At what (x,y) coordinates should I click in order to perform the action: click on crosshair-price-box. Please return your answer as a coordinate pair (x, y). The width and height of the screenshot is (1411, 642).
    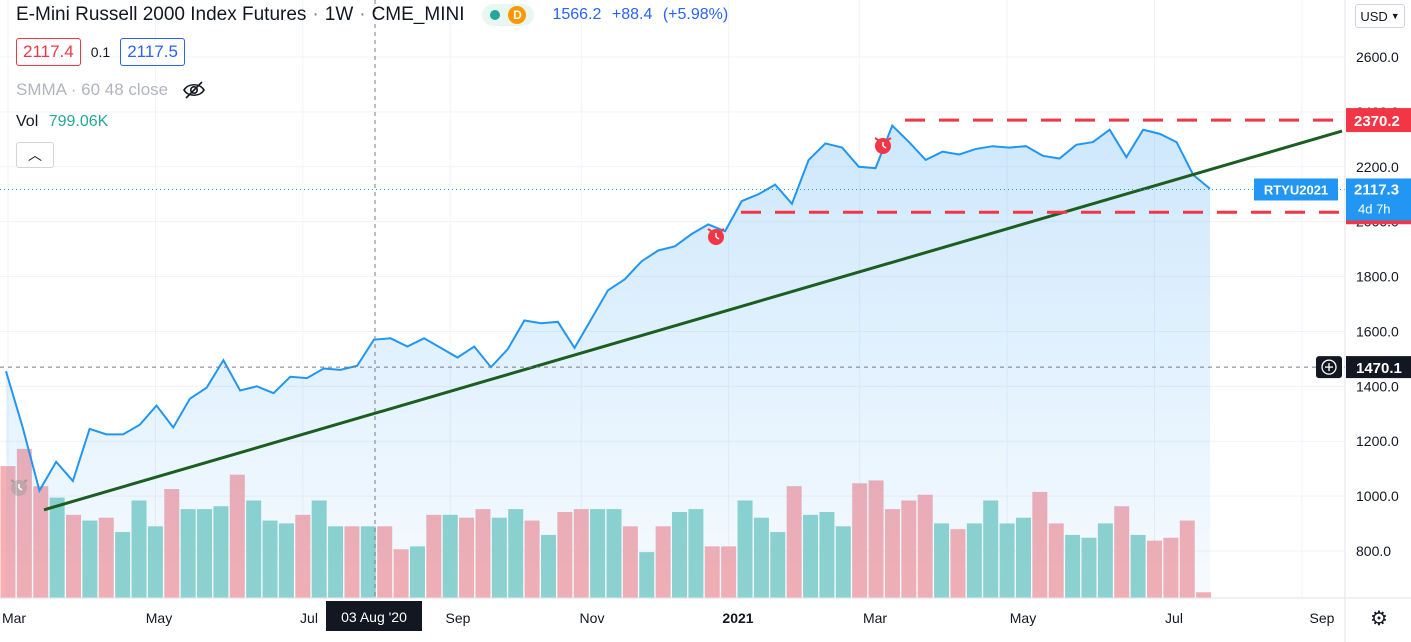
    Looking at the image, I should click on (1378, 367).